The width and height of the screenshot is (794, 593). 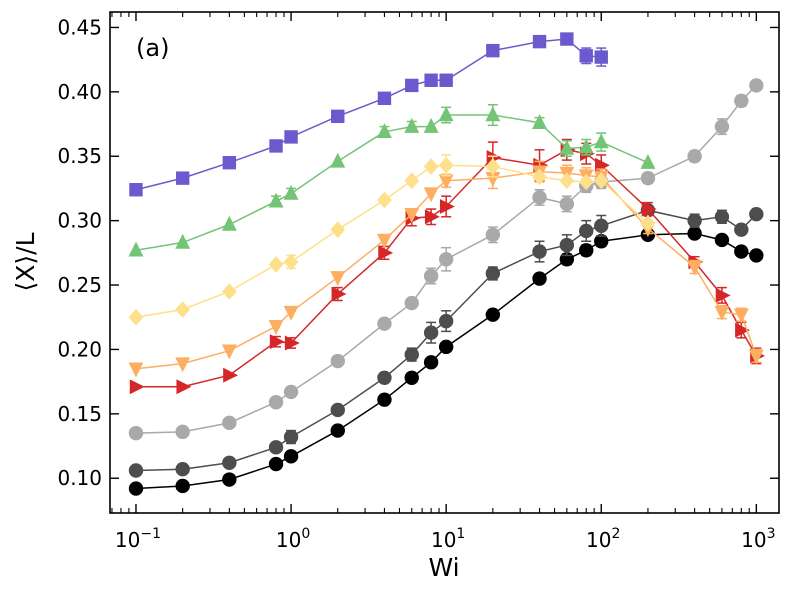 I want to click on x-tick-label: 10², so click(x=603, y=539).